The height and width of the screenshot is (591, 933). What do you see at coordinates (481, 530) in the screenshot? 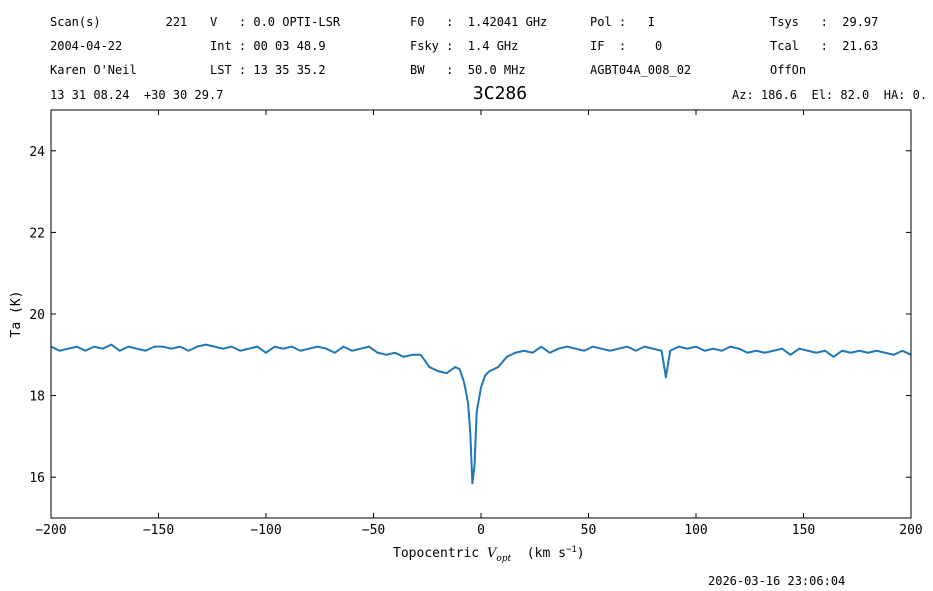
I see `x-tick-label: 0` at bounding box center [481, 530].